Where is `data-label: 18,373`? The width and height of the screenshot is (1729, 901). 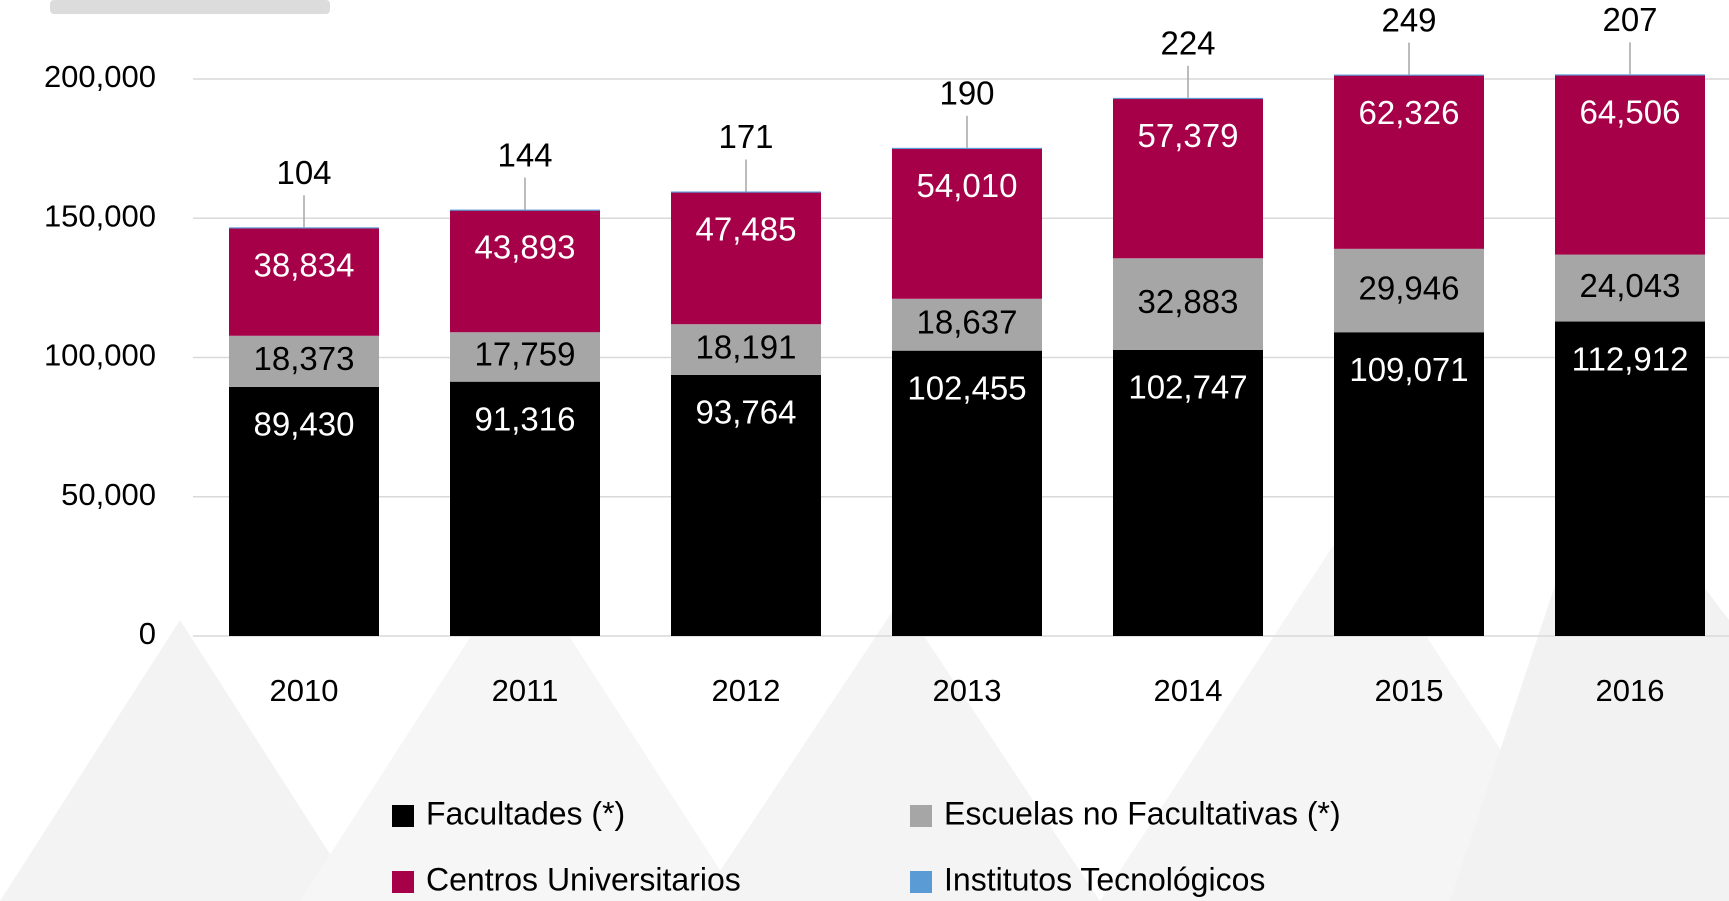 data-label: 18,373 is located at coordinates (304, 358).